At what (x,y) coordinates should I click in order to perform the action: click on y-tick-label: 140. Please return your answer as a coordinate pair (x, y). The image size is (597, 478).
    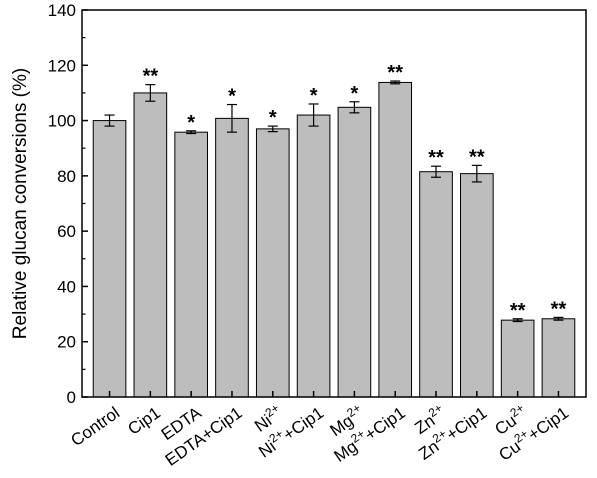
    Looking at the image, I should click on (62, 10).